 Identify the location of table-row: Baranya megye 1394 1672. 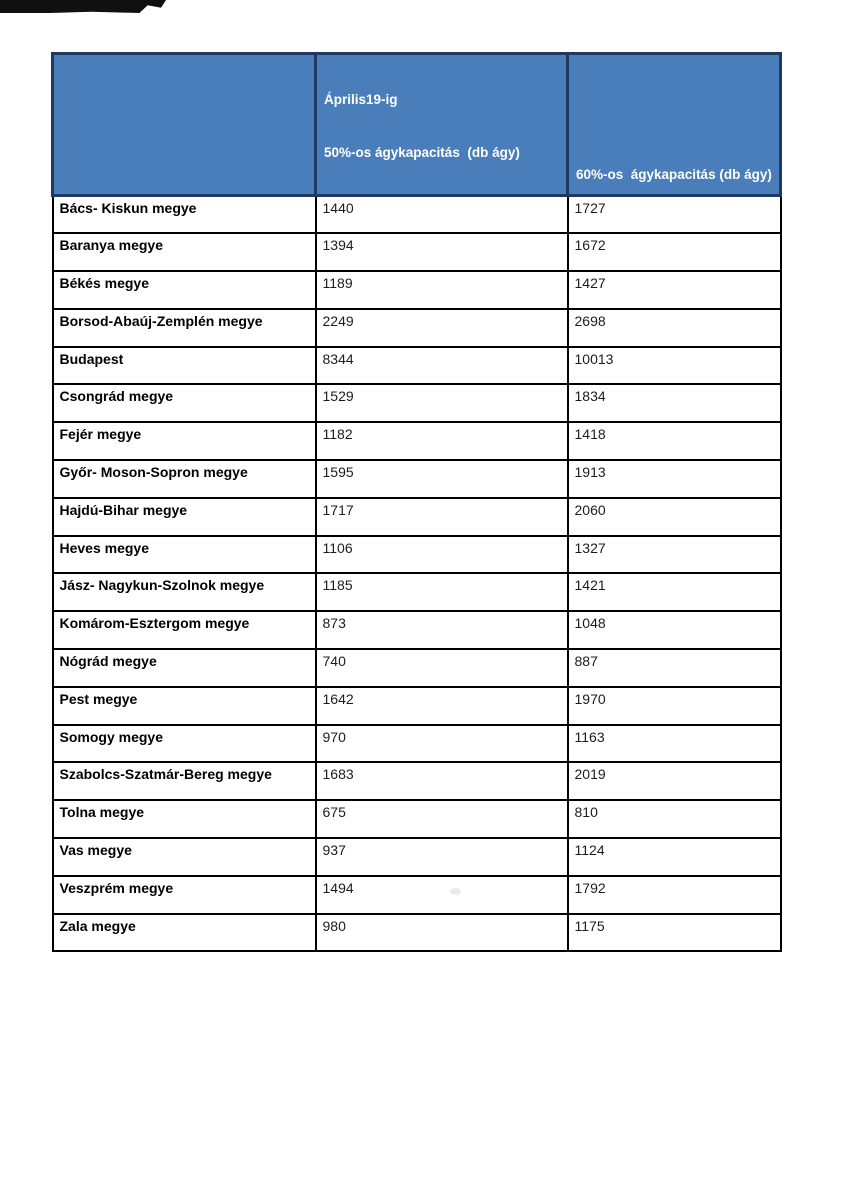
(416, 252).